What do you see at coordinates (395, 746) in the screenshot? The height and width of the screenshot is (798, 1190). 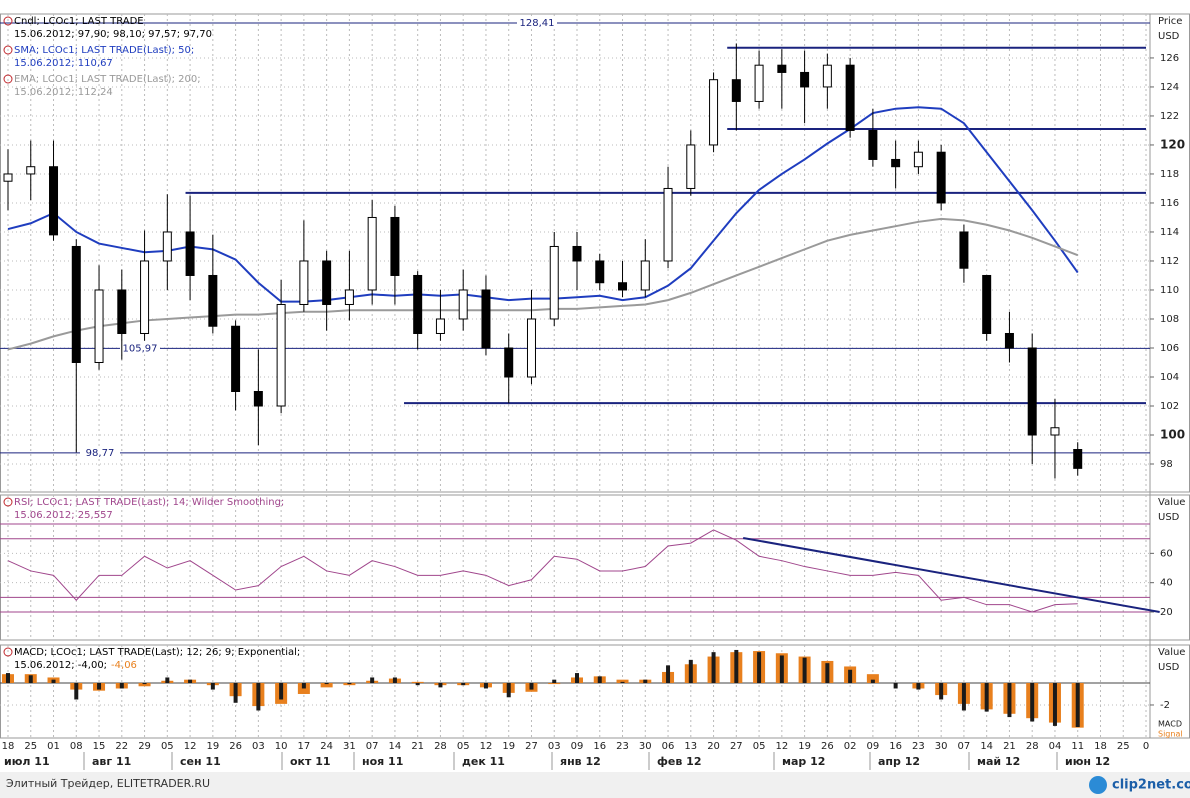 I see `x-tick-label: 14` at bounding box center [395, 746].